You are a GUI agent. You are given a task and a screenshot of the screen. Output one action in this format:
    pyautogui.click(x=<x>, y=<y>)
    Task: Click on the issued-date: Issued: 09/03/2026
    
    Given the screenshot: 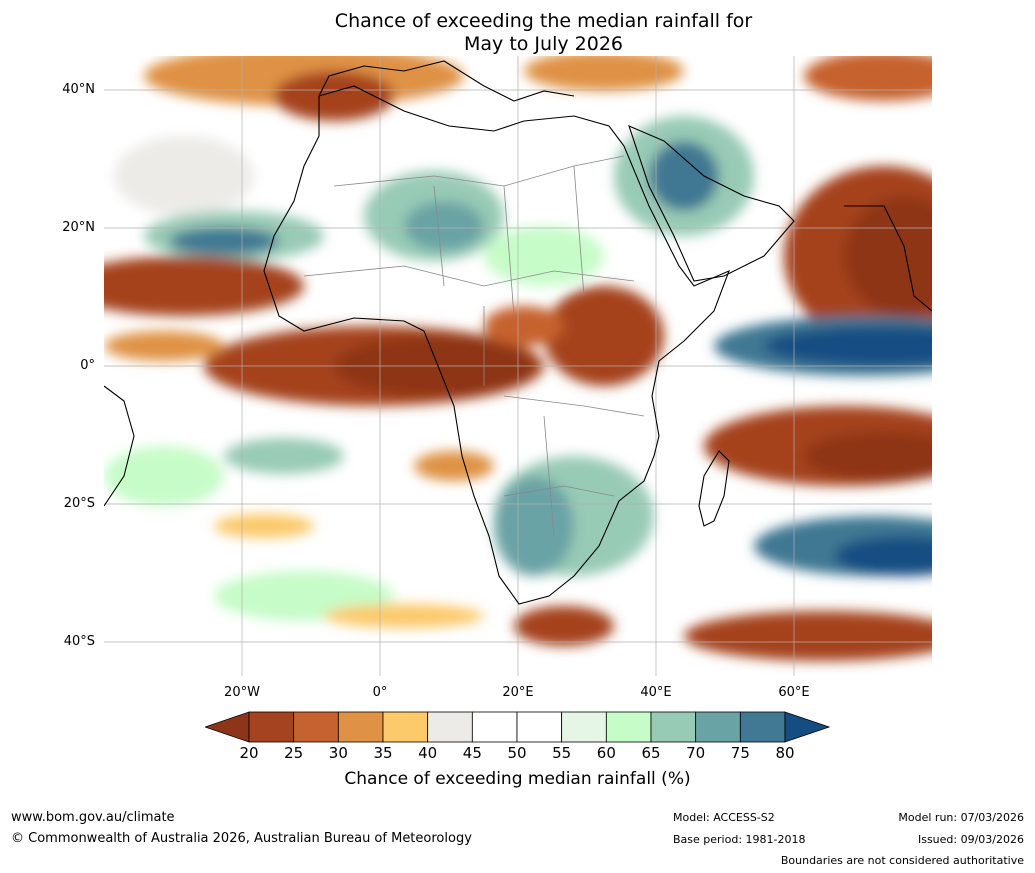 What is the action you would take?
    pyautogui.click(x=970, y=839)
    